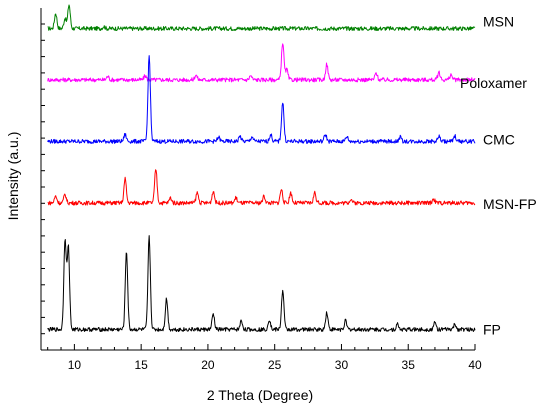  I want to click on series-label: Poloxamer, so click(493, 83).